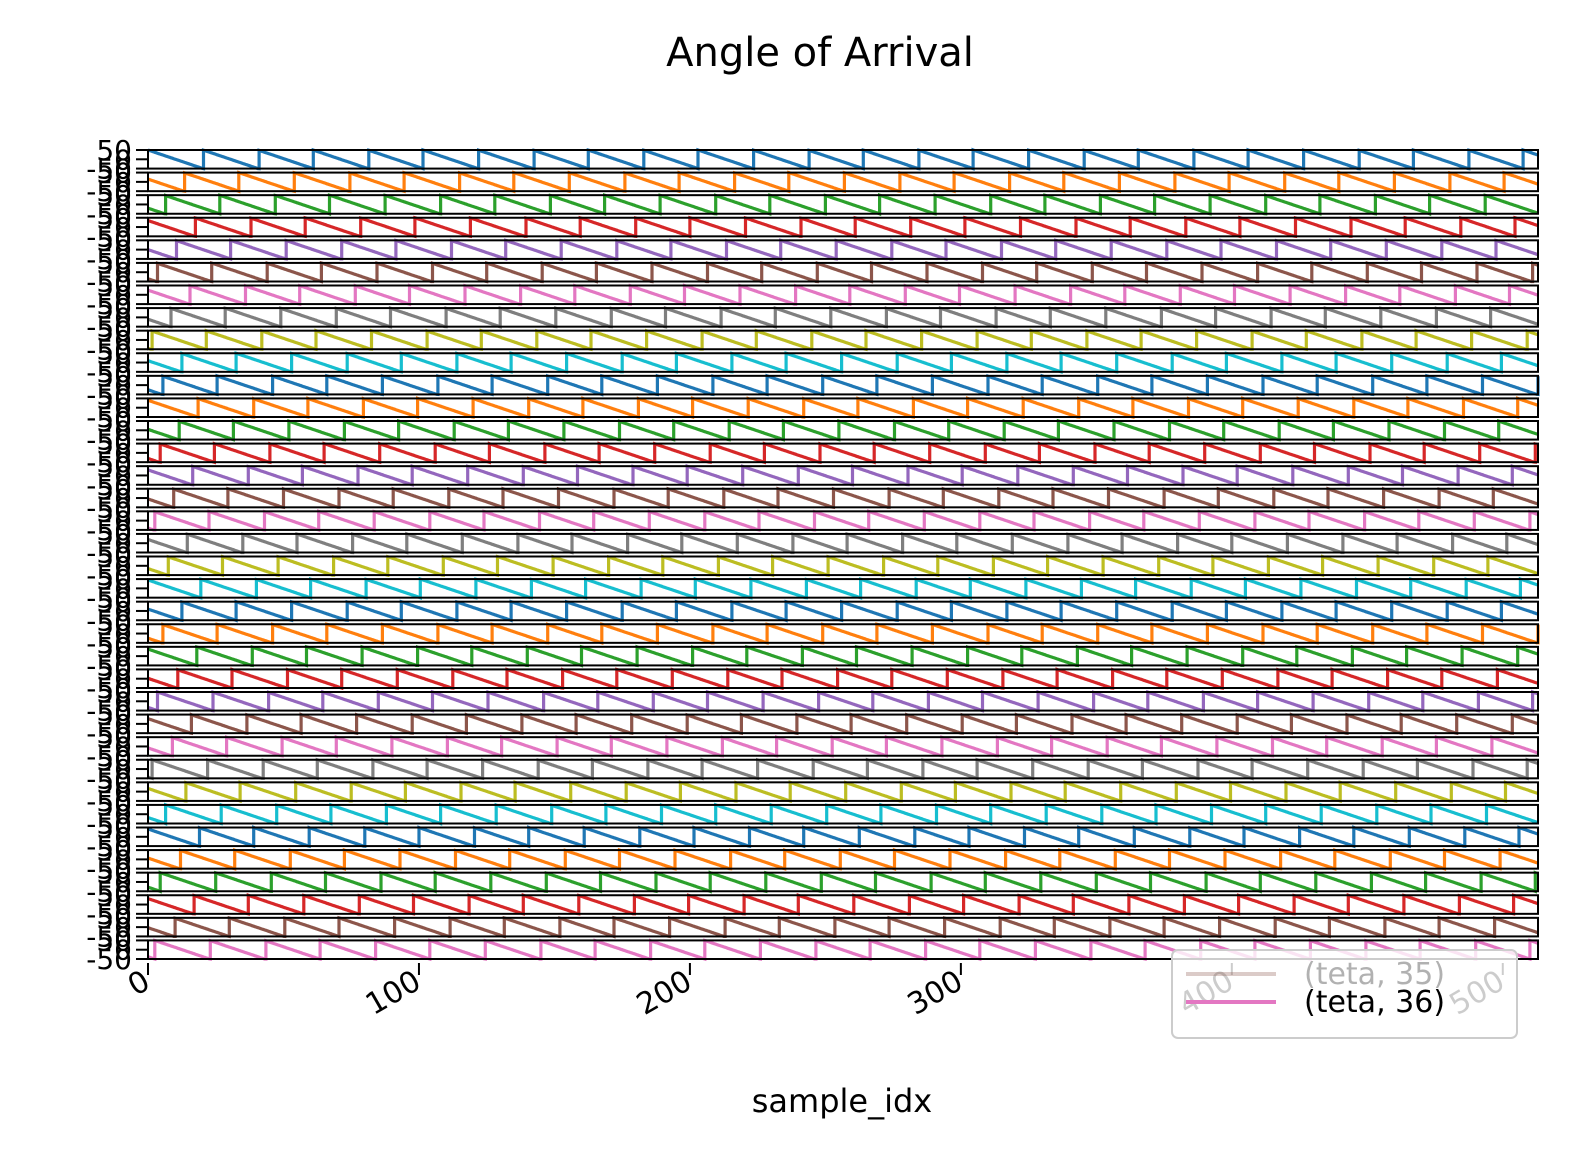  I want to click on subplot-15: 500-50, so click(812, 476).